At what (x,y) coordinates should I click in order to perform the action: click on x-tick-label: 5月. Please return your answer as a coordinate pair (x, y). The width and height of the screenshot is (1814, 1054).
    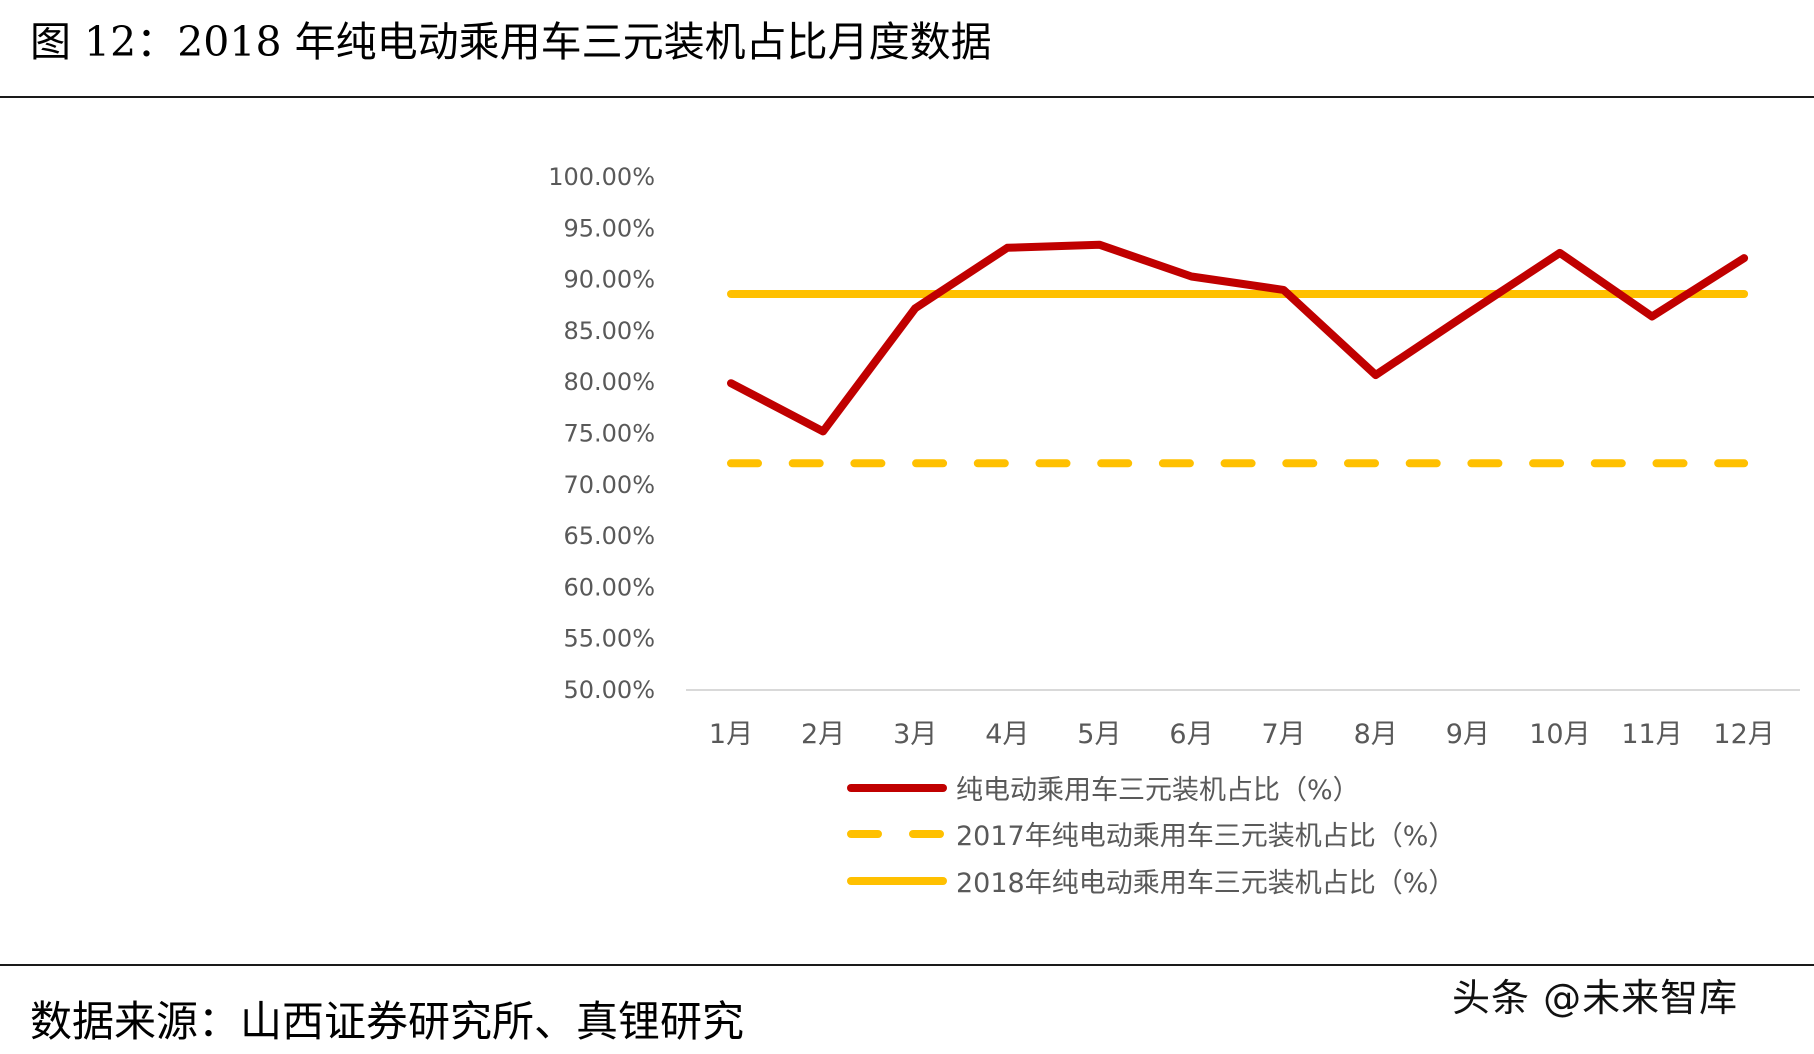
    Looking at the image, I should click on (1099, 734).